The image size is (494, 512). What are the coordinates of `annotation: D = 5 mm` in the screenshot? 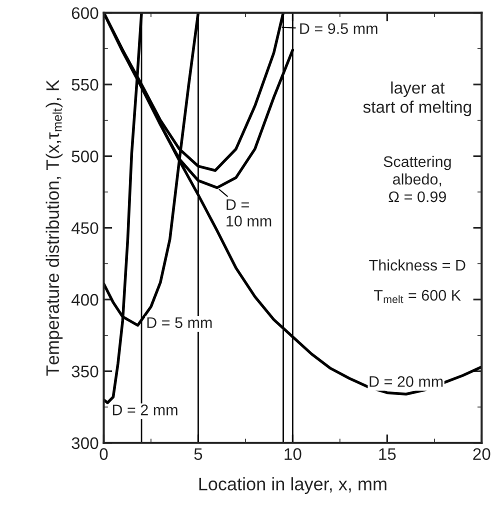 It's located at (179, 322).